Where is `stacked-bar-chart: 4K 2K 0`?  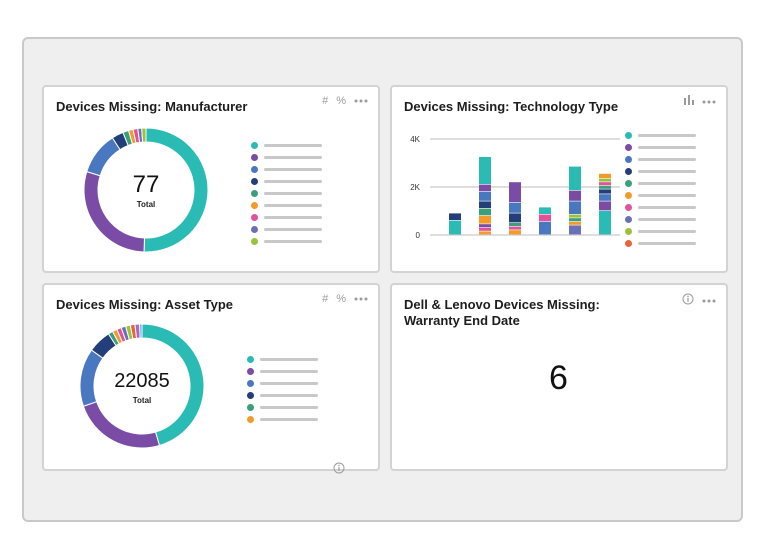
stacked-bar-chart: 4K 2K 0 is located at coordinates (515, 187).